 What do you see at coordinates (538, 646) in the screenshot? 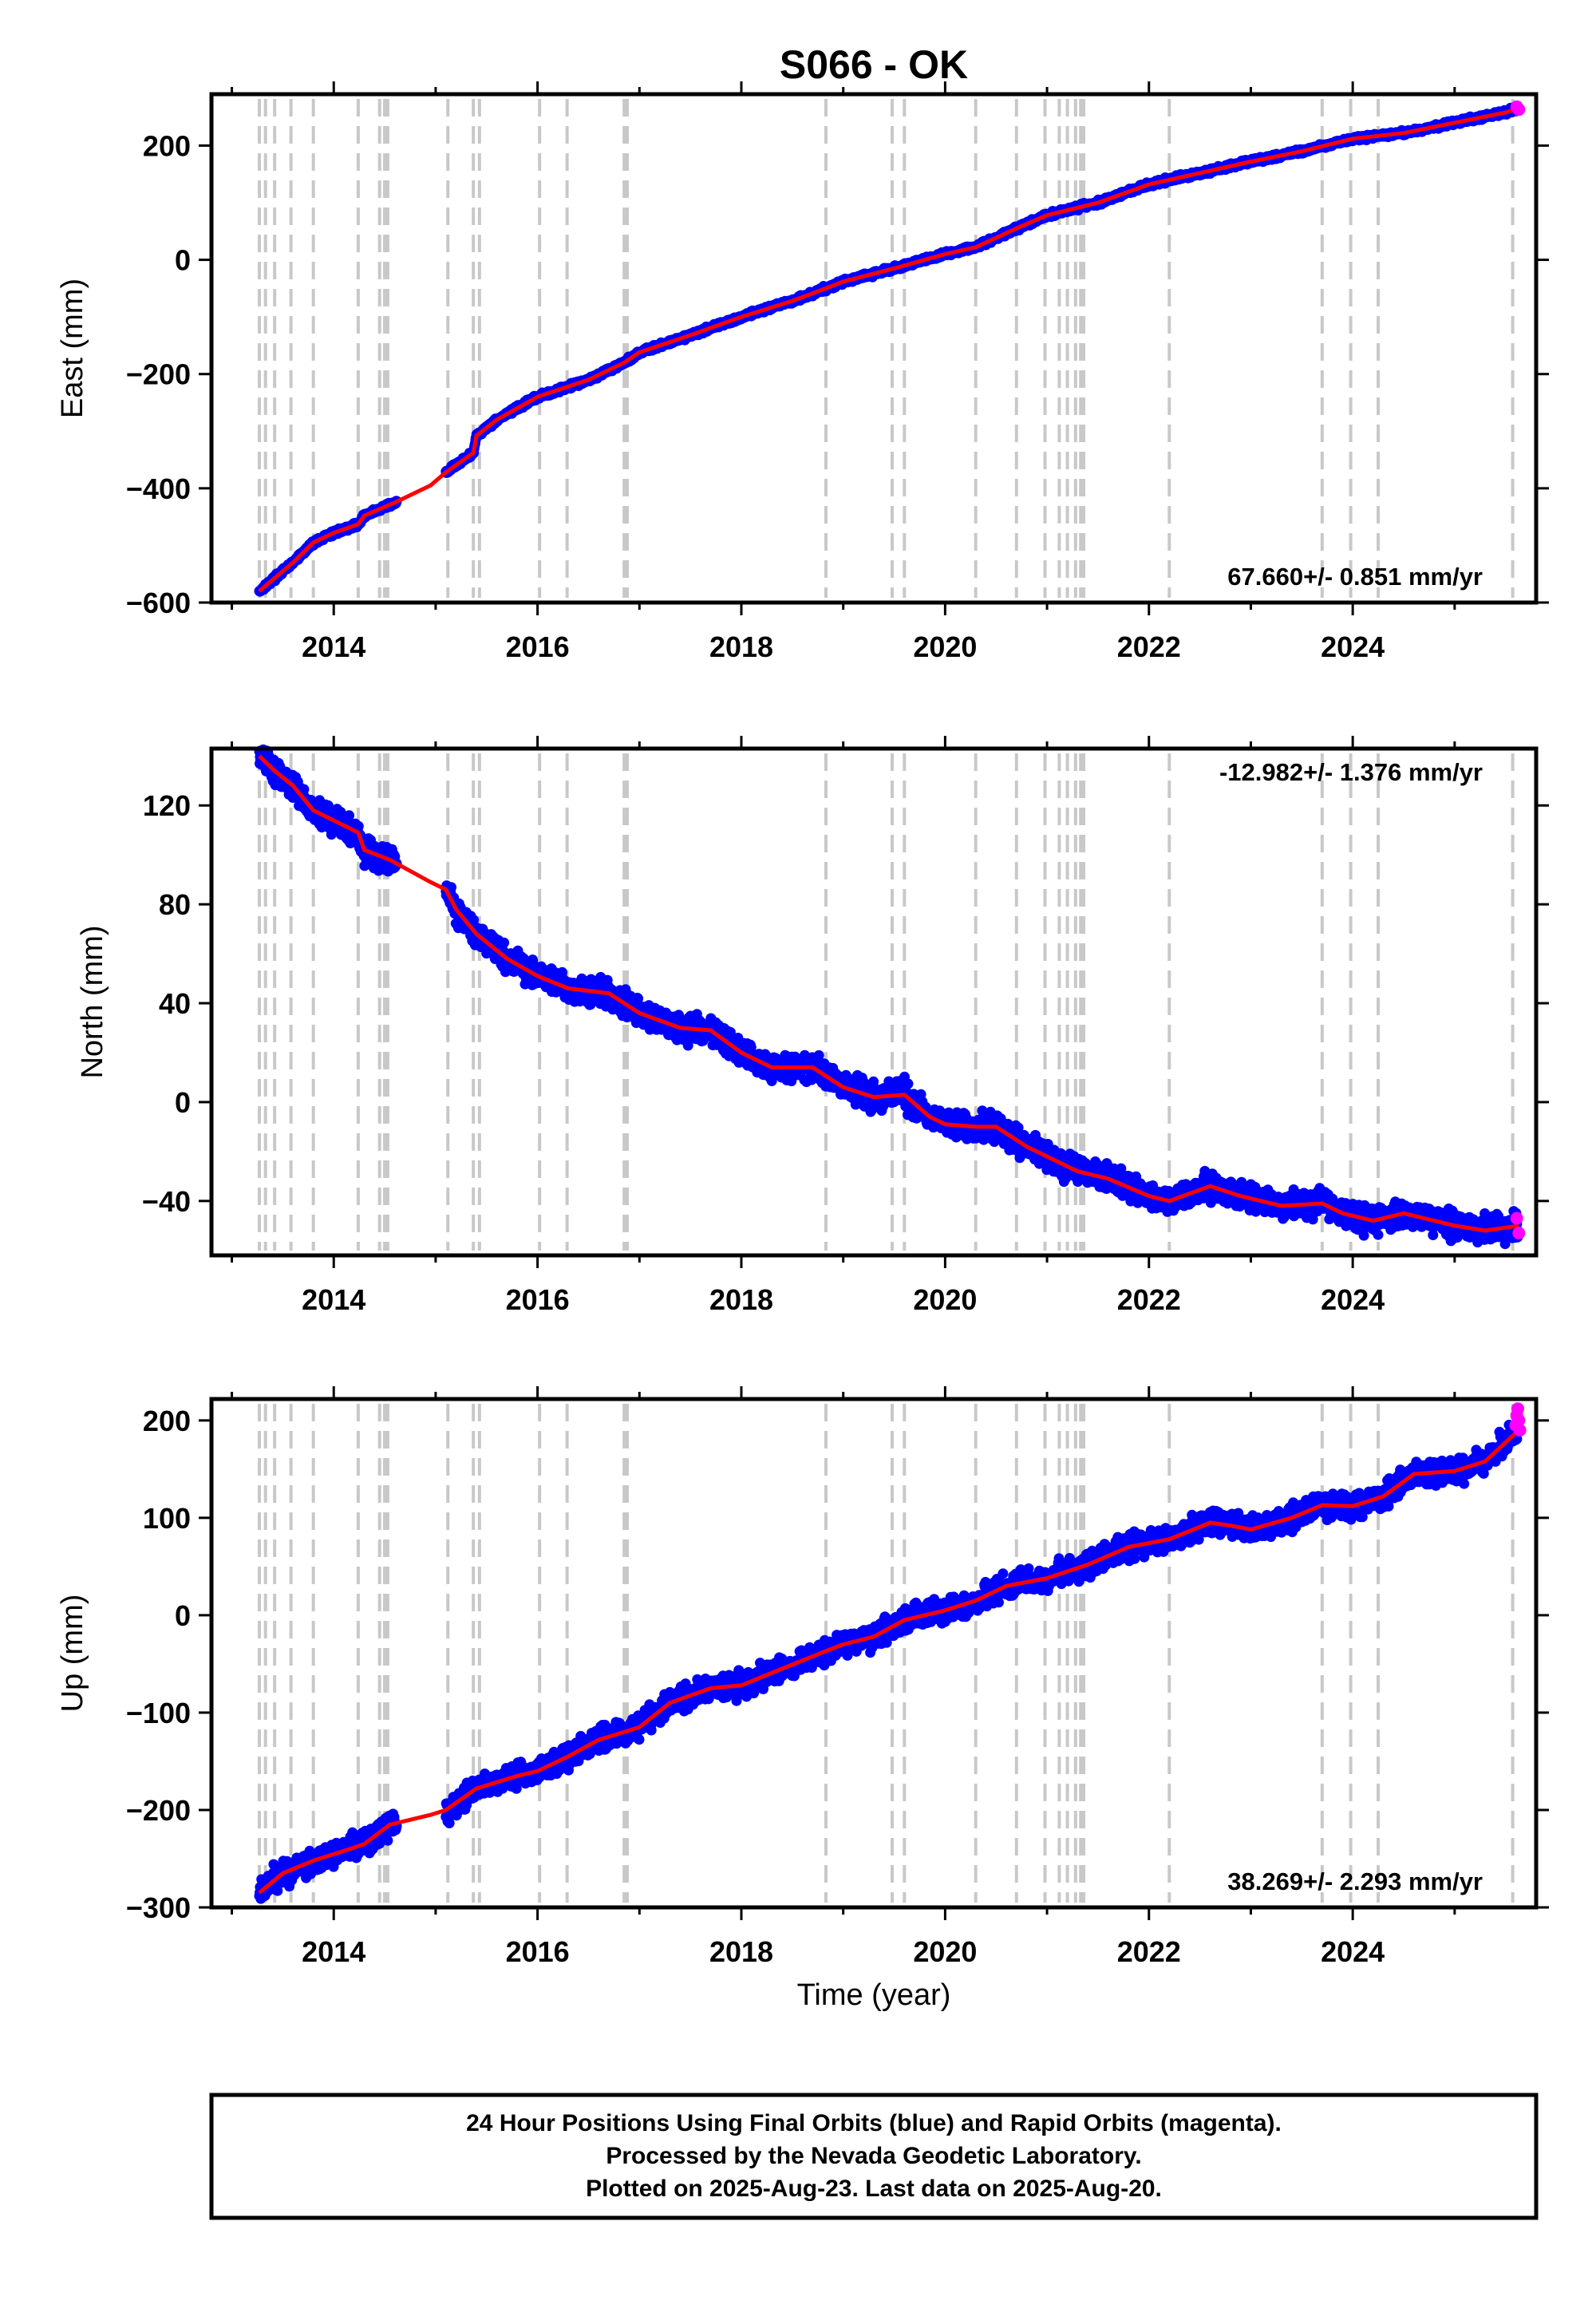
I see `east-x-tick-label: 2016` at bounding box center [538, 646].